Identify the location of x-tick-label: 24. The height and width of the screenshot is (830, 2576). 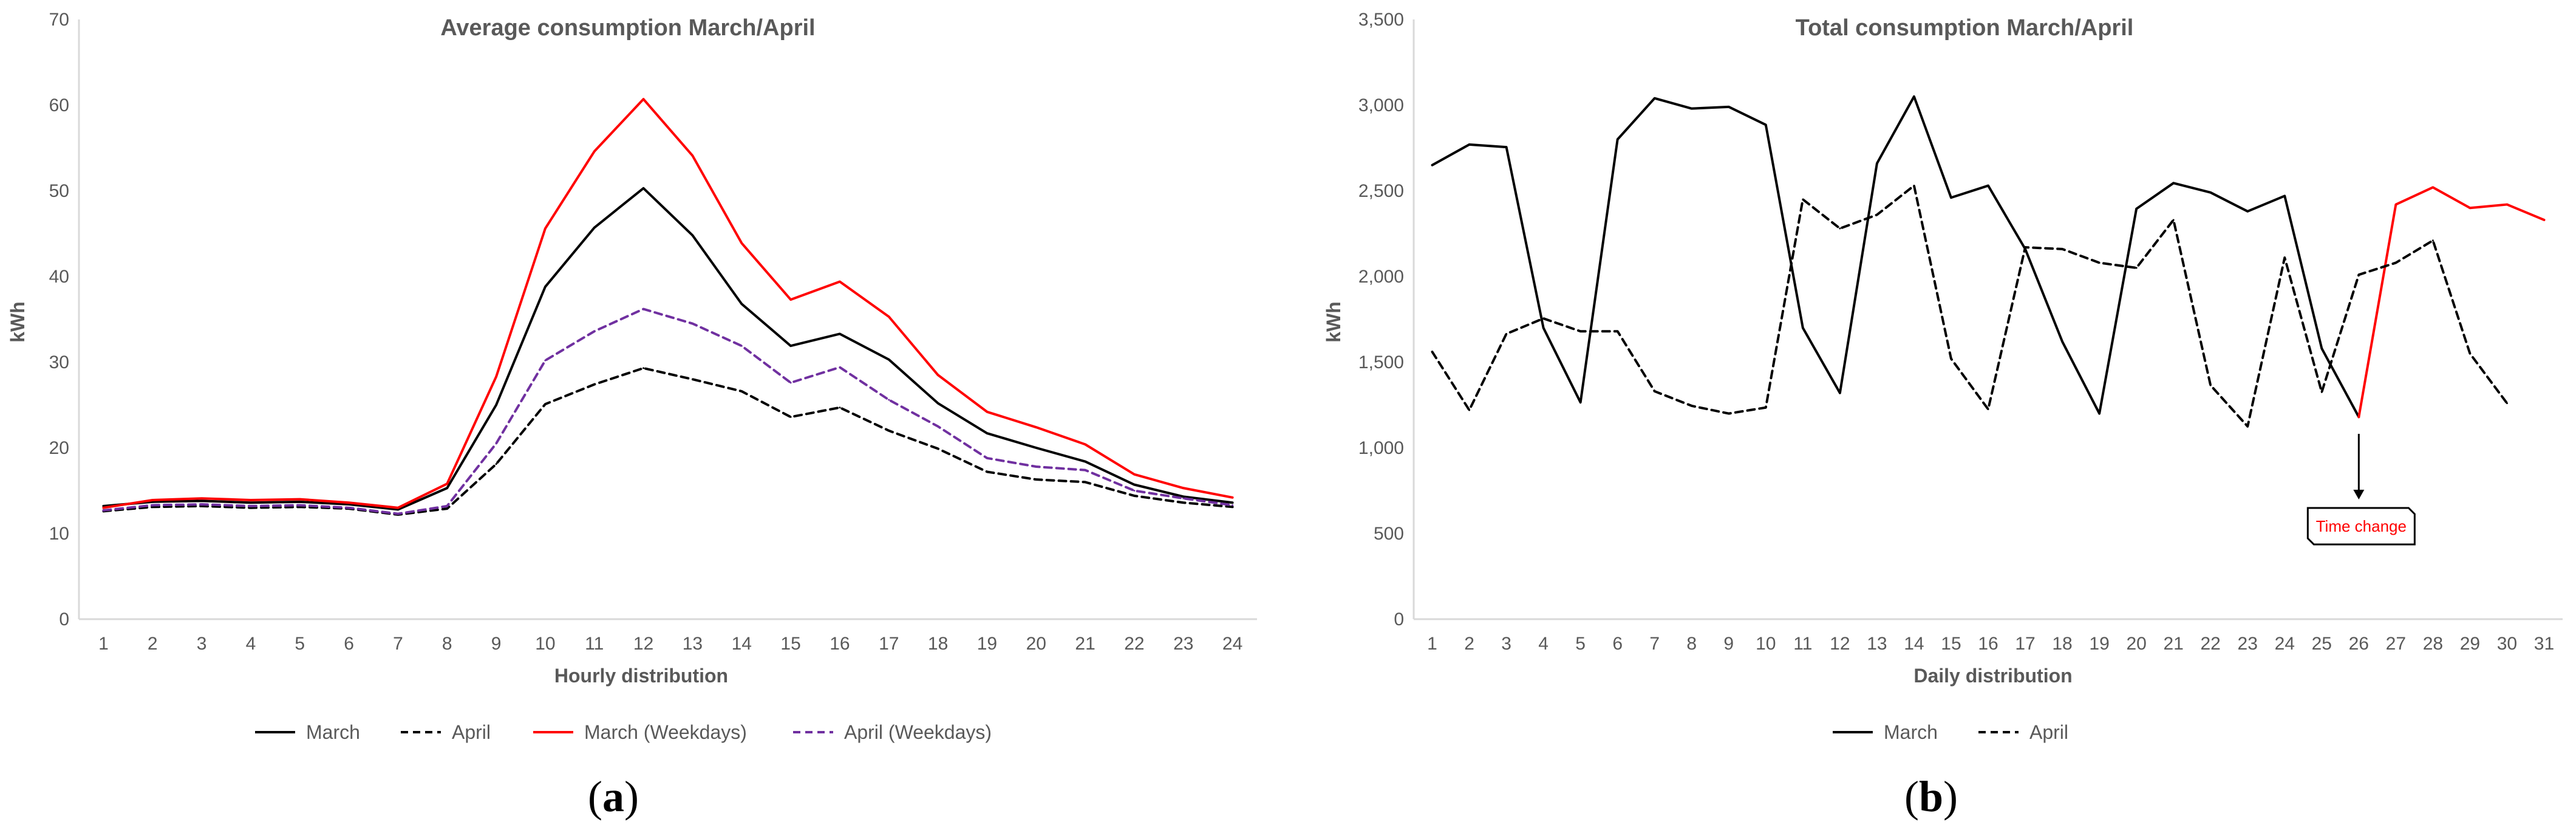
(1232, 644).